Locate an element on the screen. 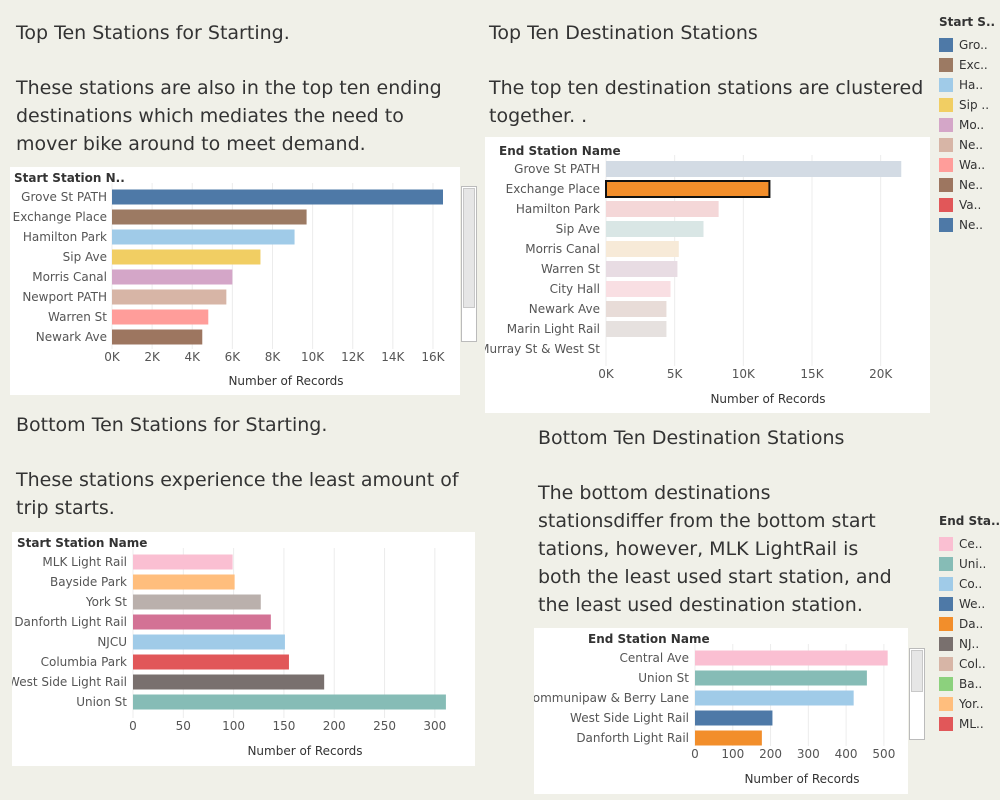 Image resolution: width=1000 pixels, height=800 pixels. legend-item: Ba.. is located at coordinates (969, 684).